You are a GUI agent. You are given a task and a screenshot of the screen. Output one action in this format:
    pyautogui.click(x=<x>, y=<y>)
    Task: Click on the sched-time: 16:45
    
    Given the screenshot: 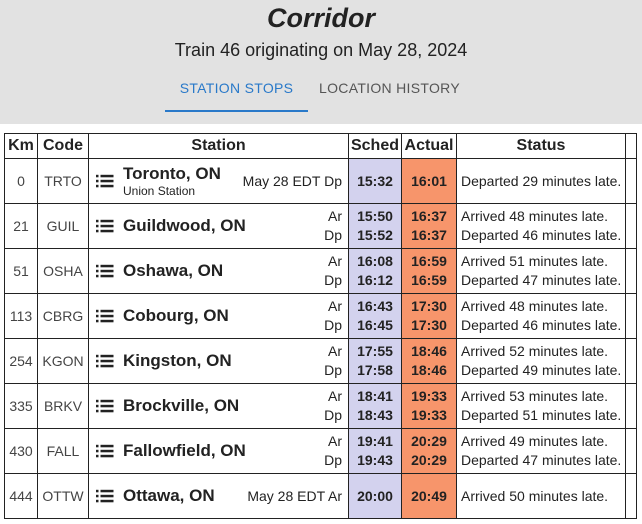 What is the action you would take?
    pyautogui.click(x=375, y=325)
    